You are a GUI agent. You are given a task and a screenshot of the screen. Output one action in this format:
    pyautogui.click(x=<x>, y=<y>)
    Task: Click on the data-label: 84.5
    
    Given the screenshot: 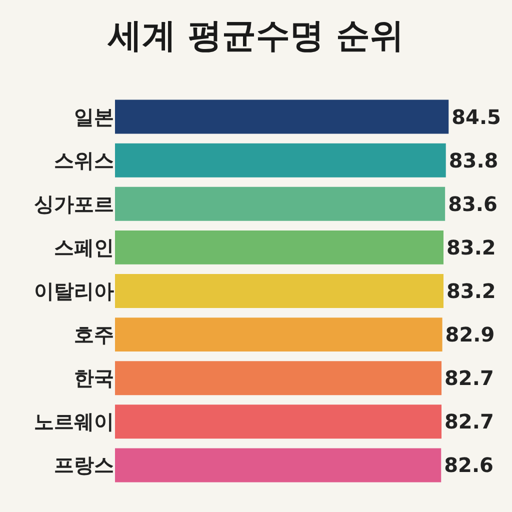 What is the action you would take?
    pyautogui.click(x=476, y=116)
    